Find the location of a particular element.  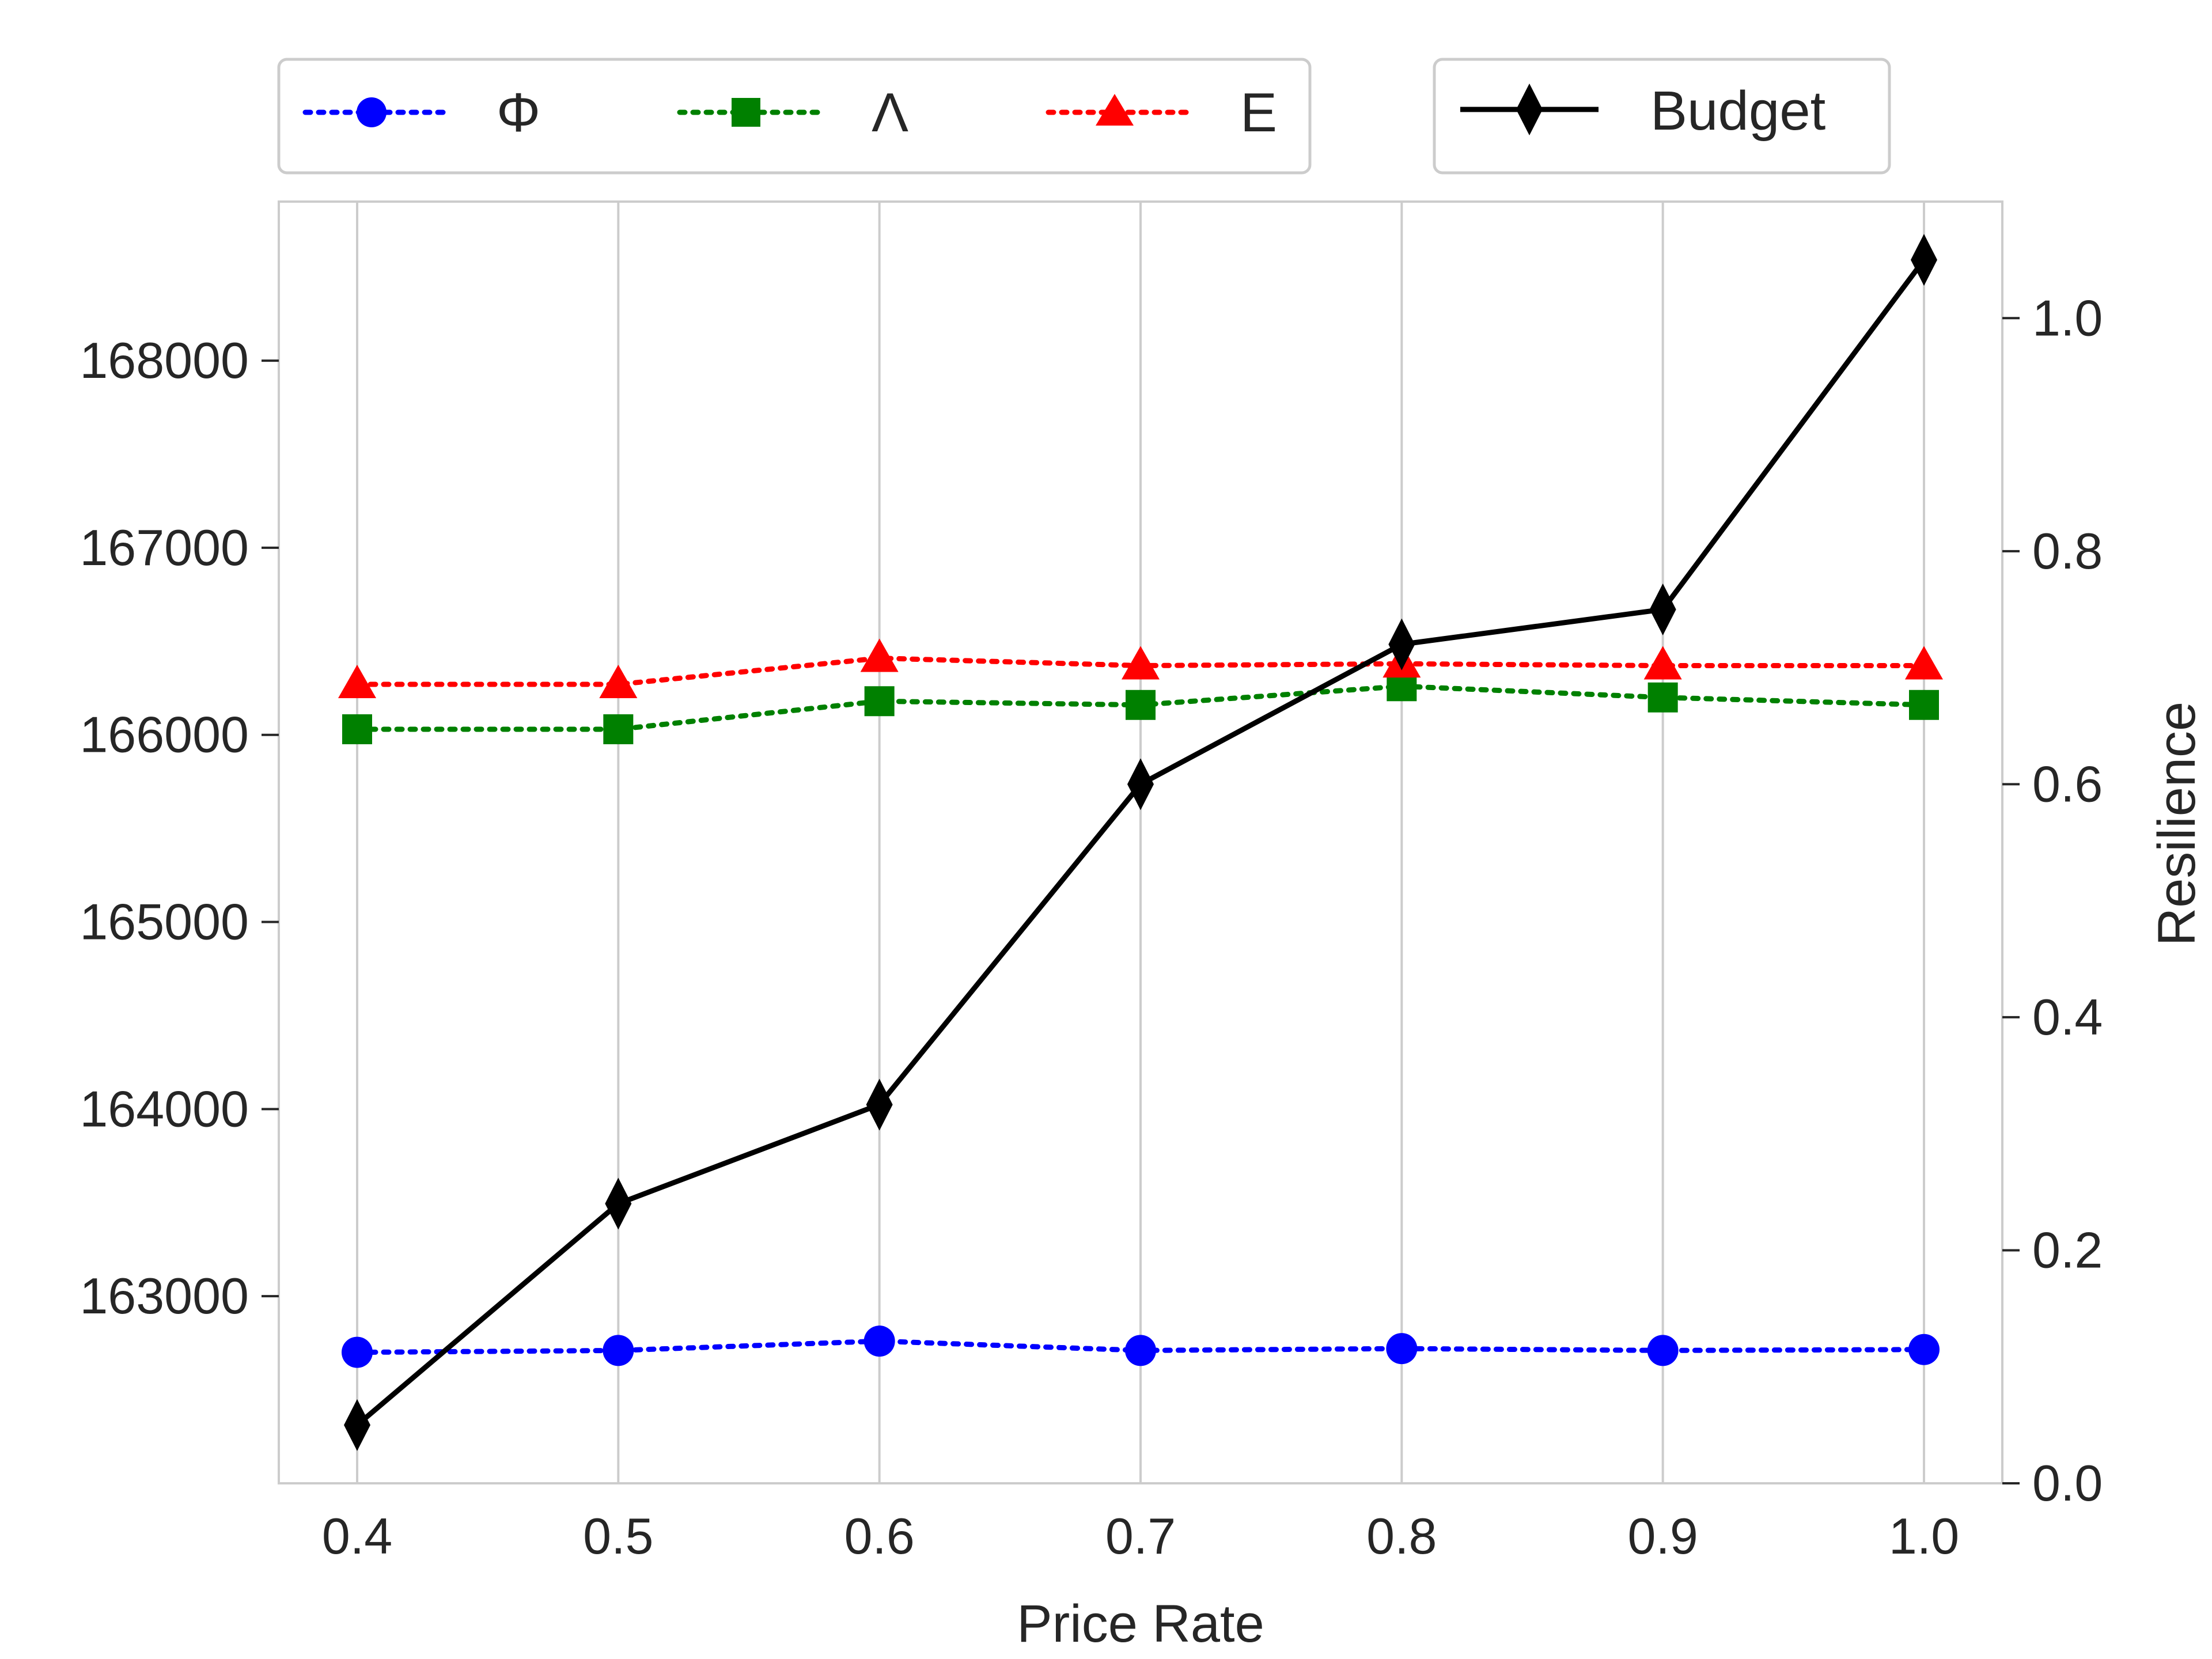

left-y-tick-label: 168000 is located at coordinates (164, 360).